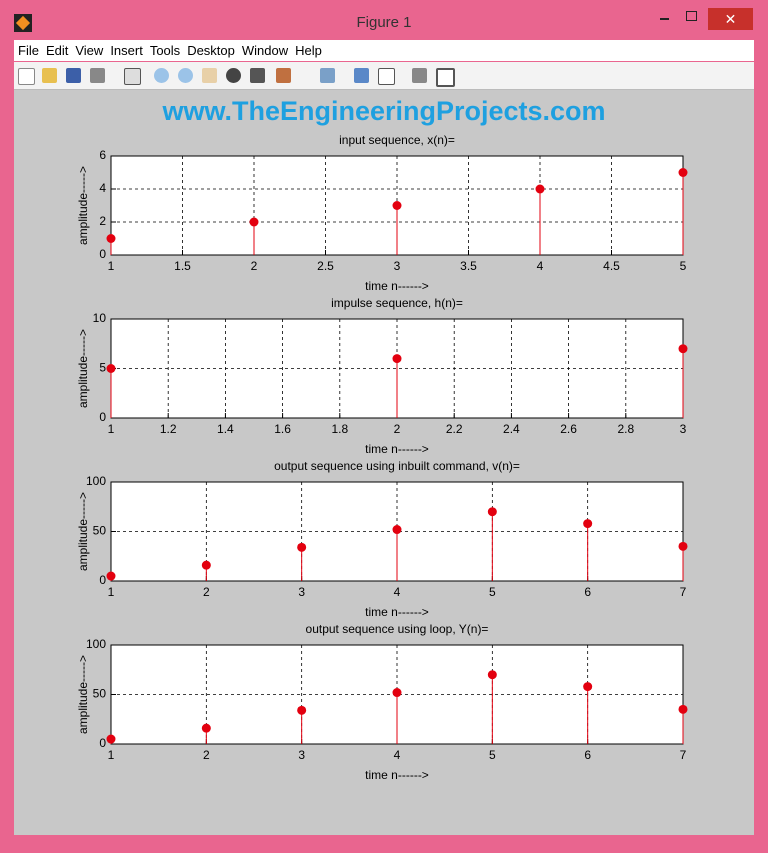 The height and width of the screenshot is (853, 768). I want to click on y-tick-label: 100, so click(96, 644).